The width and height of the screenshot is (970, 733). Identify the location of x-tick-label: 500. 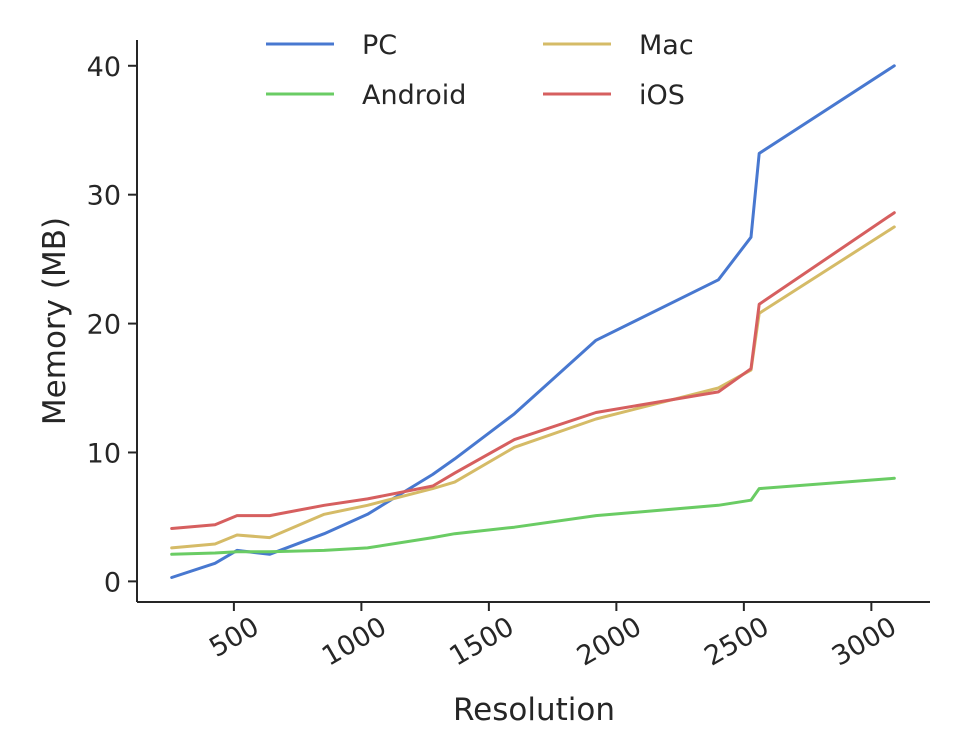
(234, 637).